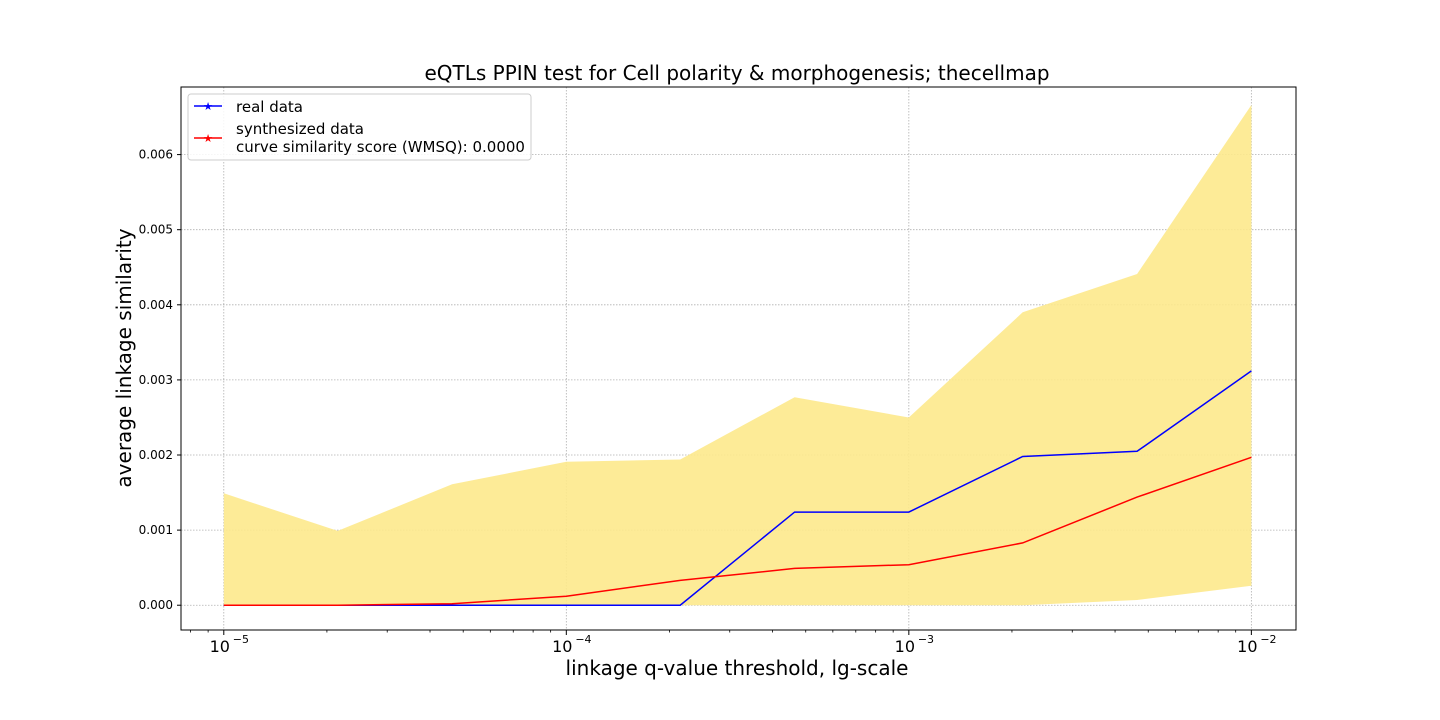 This screenshot has height=720, width=1440. I want to click on series-line-synthesized-data, so click(737, 531).